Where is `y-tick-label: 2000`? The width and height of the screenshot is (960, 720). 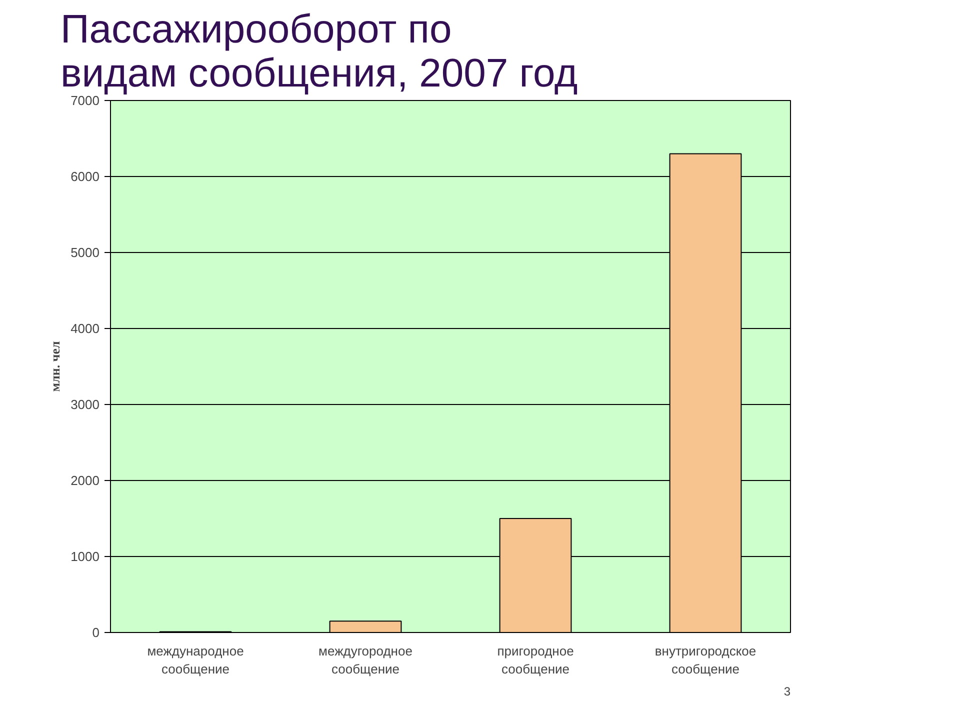
y-tick-label: 2000 is located at coordinates (85, 480).